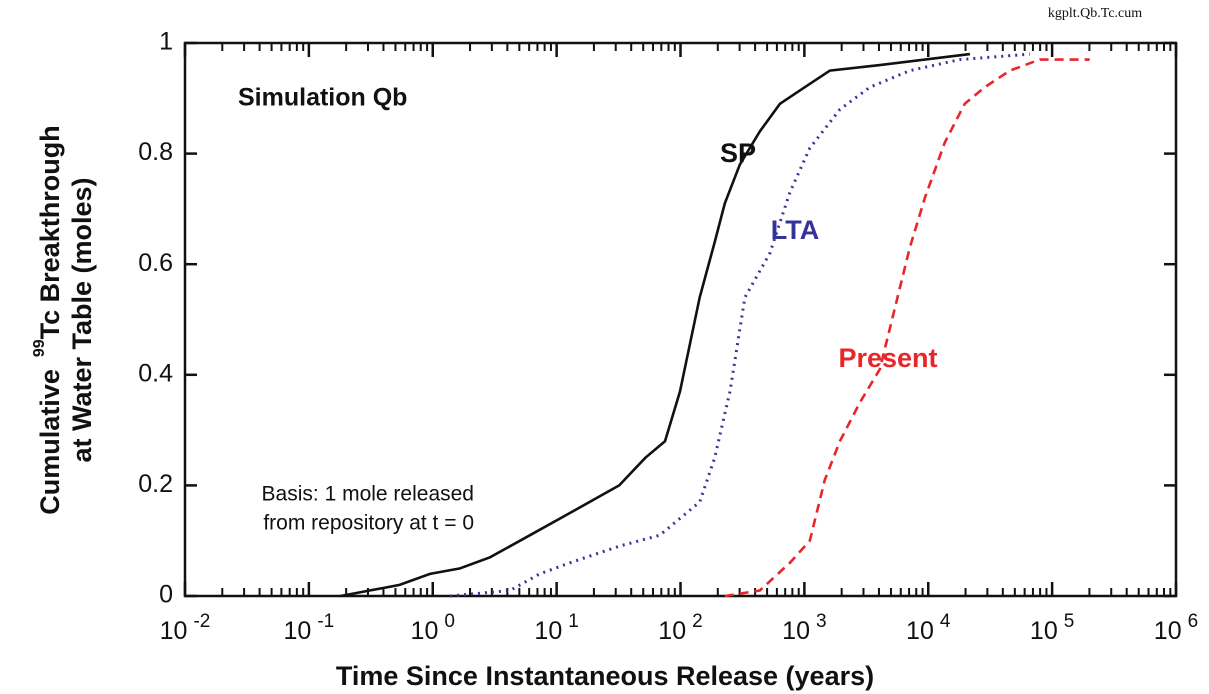  What do you see at coordinates (605, 676) in the screenshot?
I see `x-axis-title: Time Since Instantaneous Release (years)` at bounding box center [605, 676].